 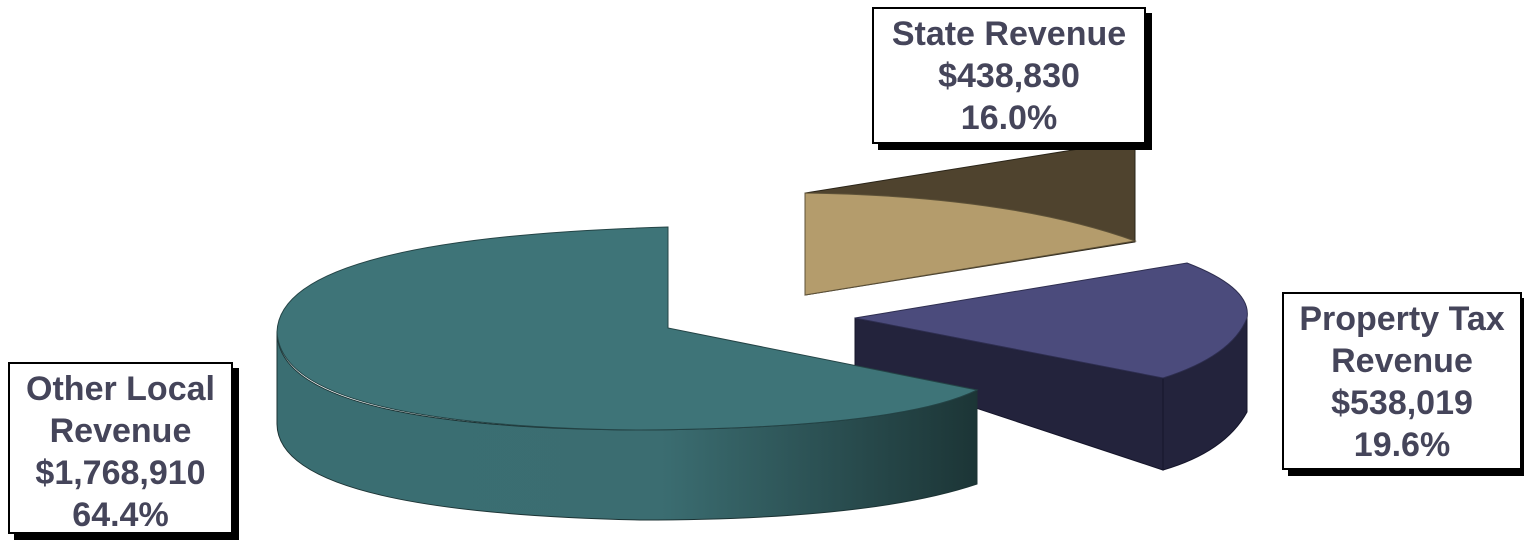 I want to click on label-other-local-revenue-percent: 64.4%, so click(x=120, y=515).